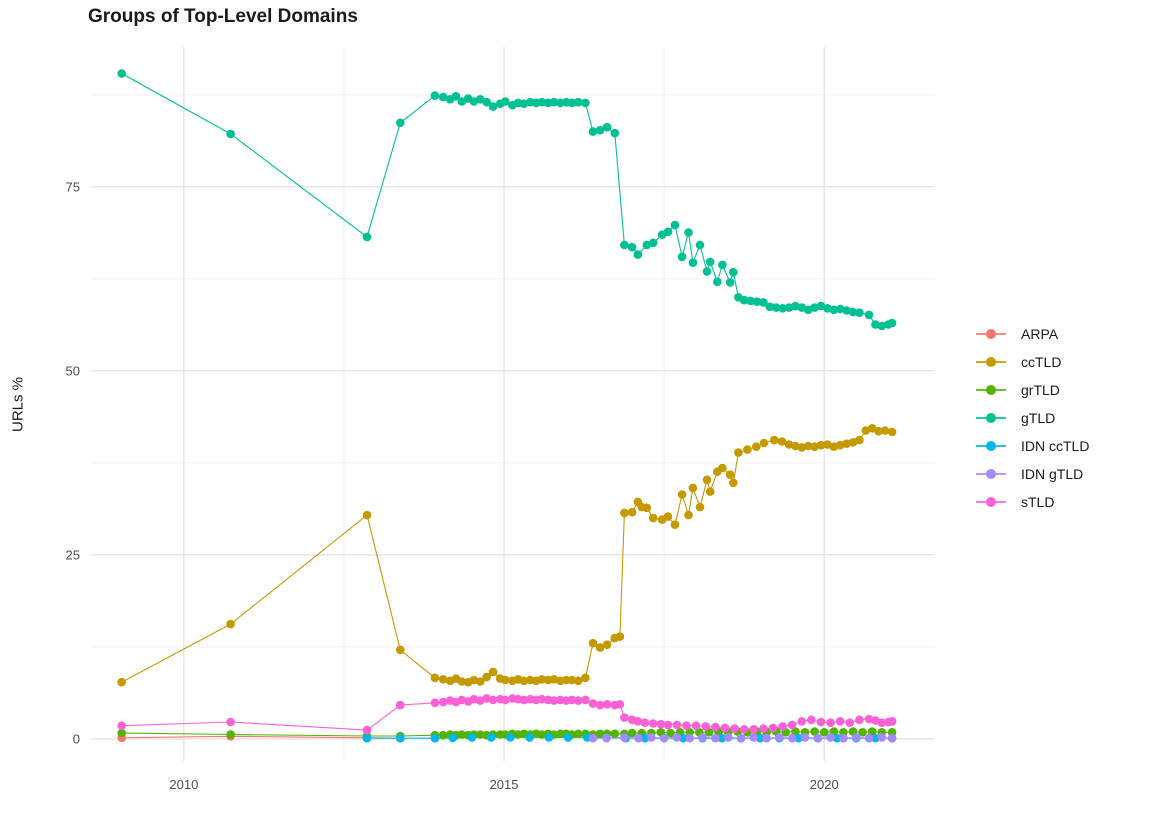 This screenshot has height=827, width=1164. What do you see at coordinates (1055, 446) in the screenshot?
I see `legend-label: IDN ccTLD` at bounding box center [1055, 446].